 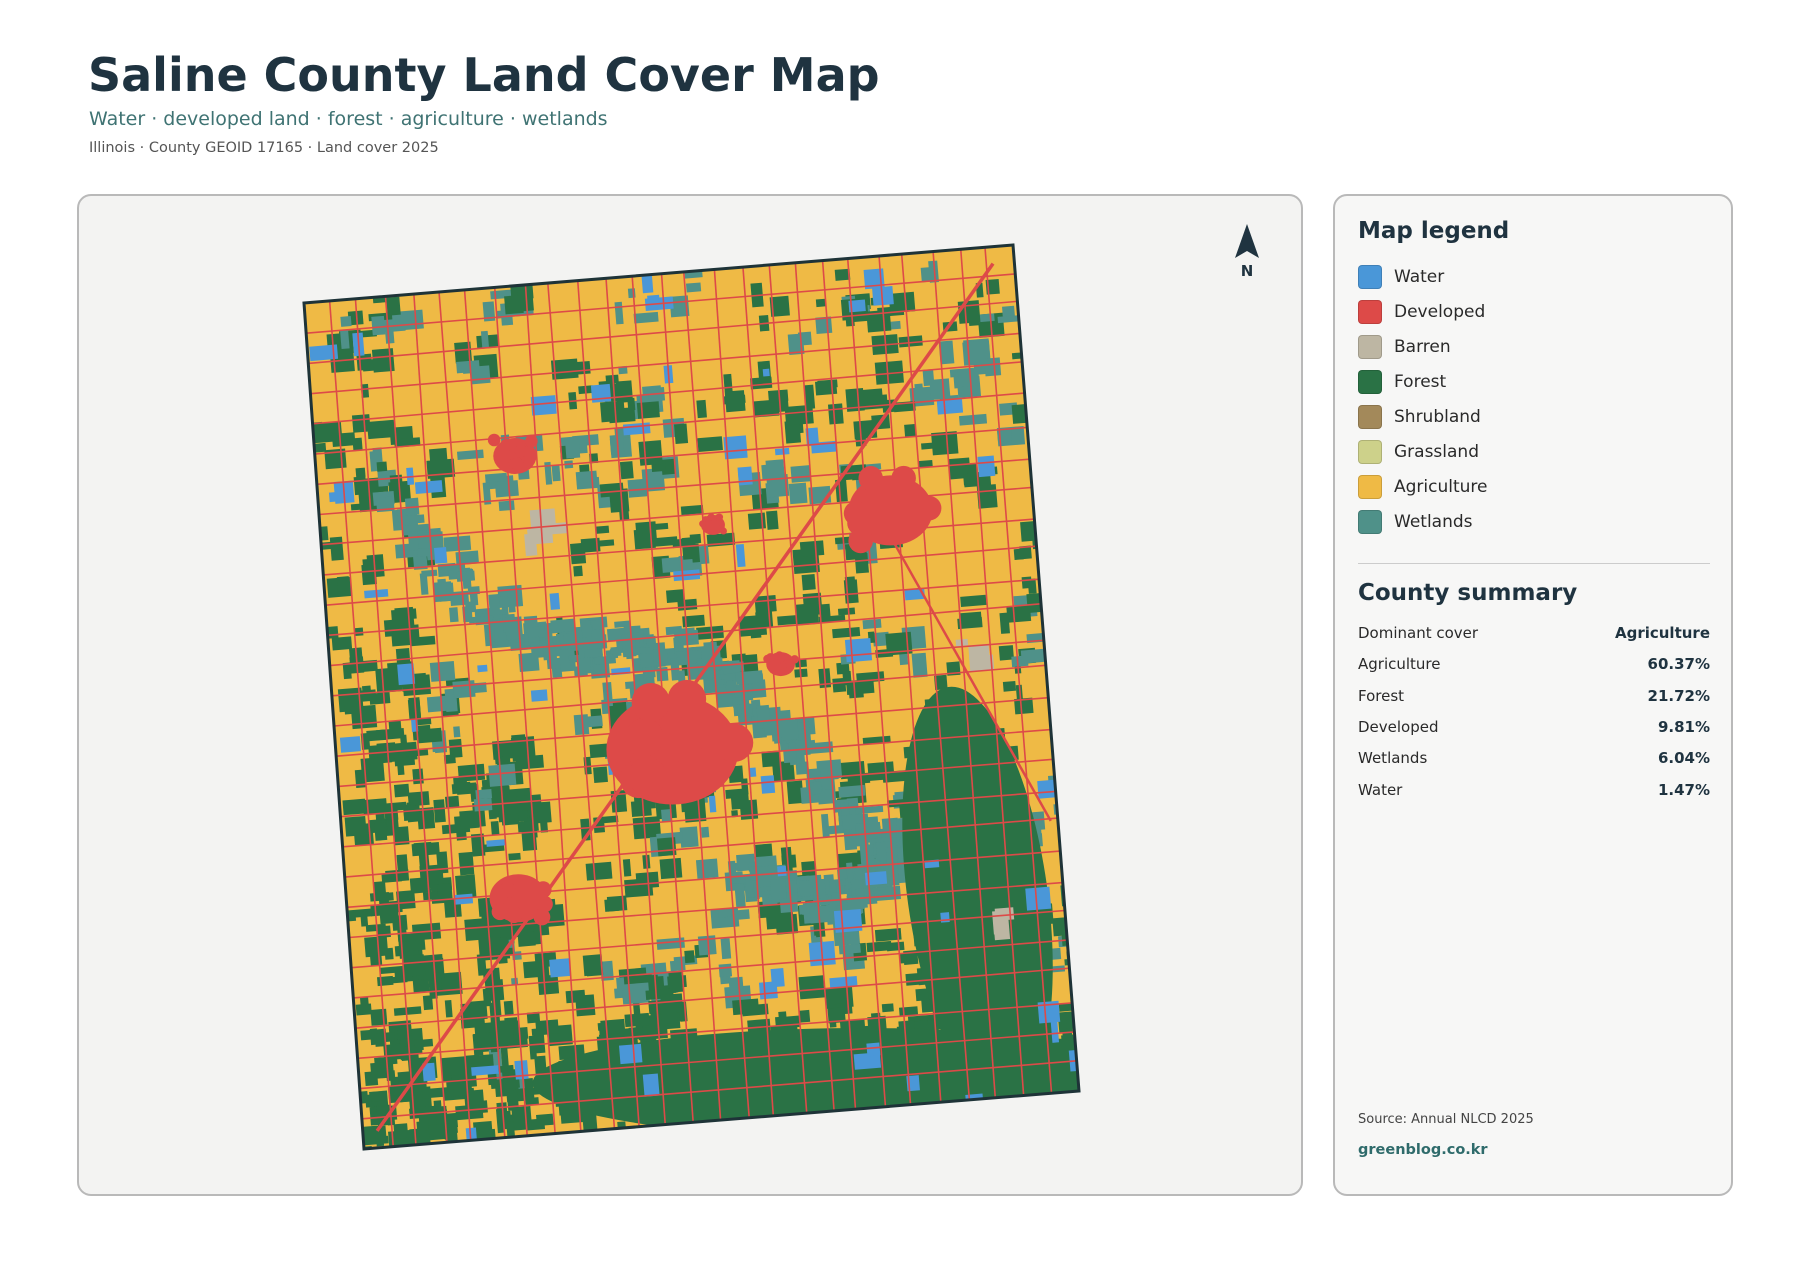 I want to click on legend-item: Agriculture, so click(x=1423, y=487).